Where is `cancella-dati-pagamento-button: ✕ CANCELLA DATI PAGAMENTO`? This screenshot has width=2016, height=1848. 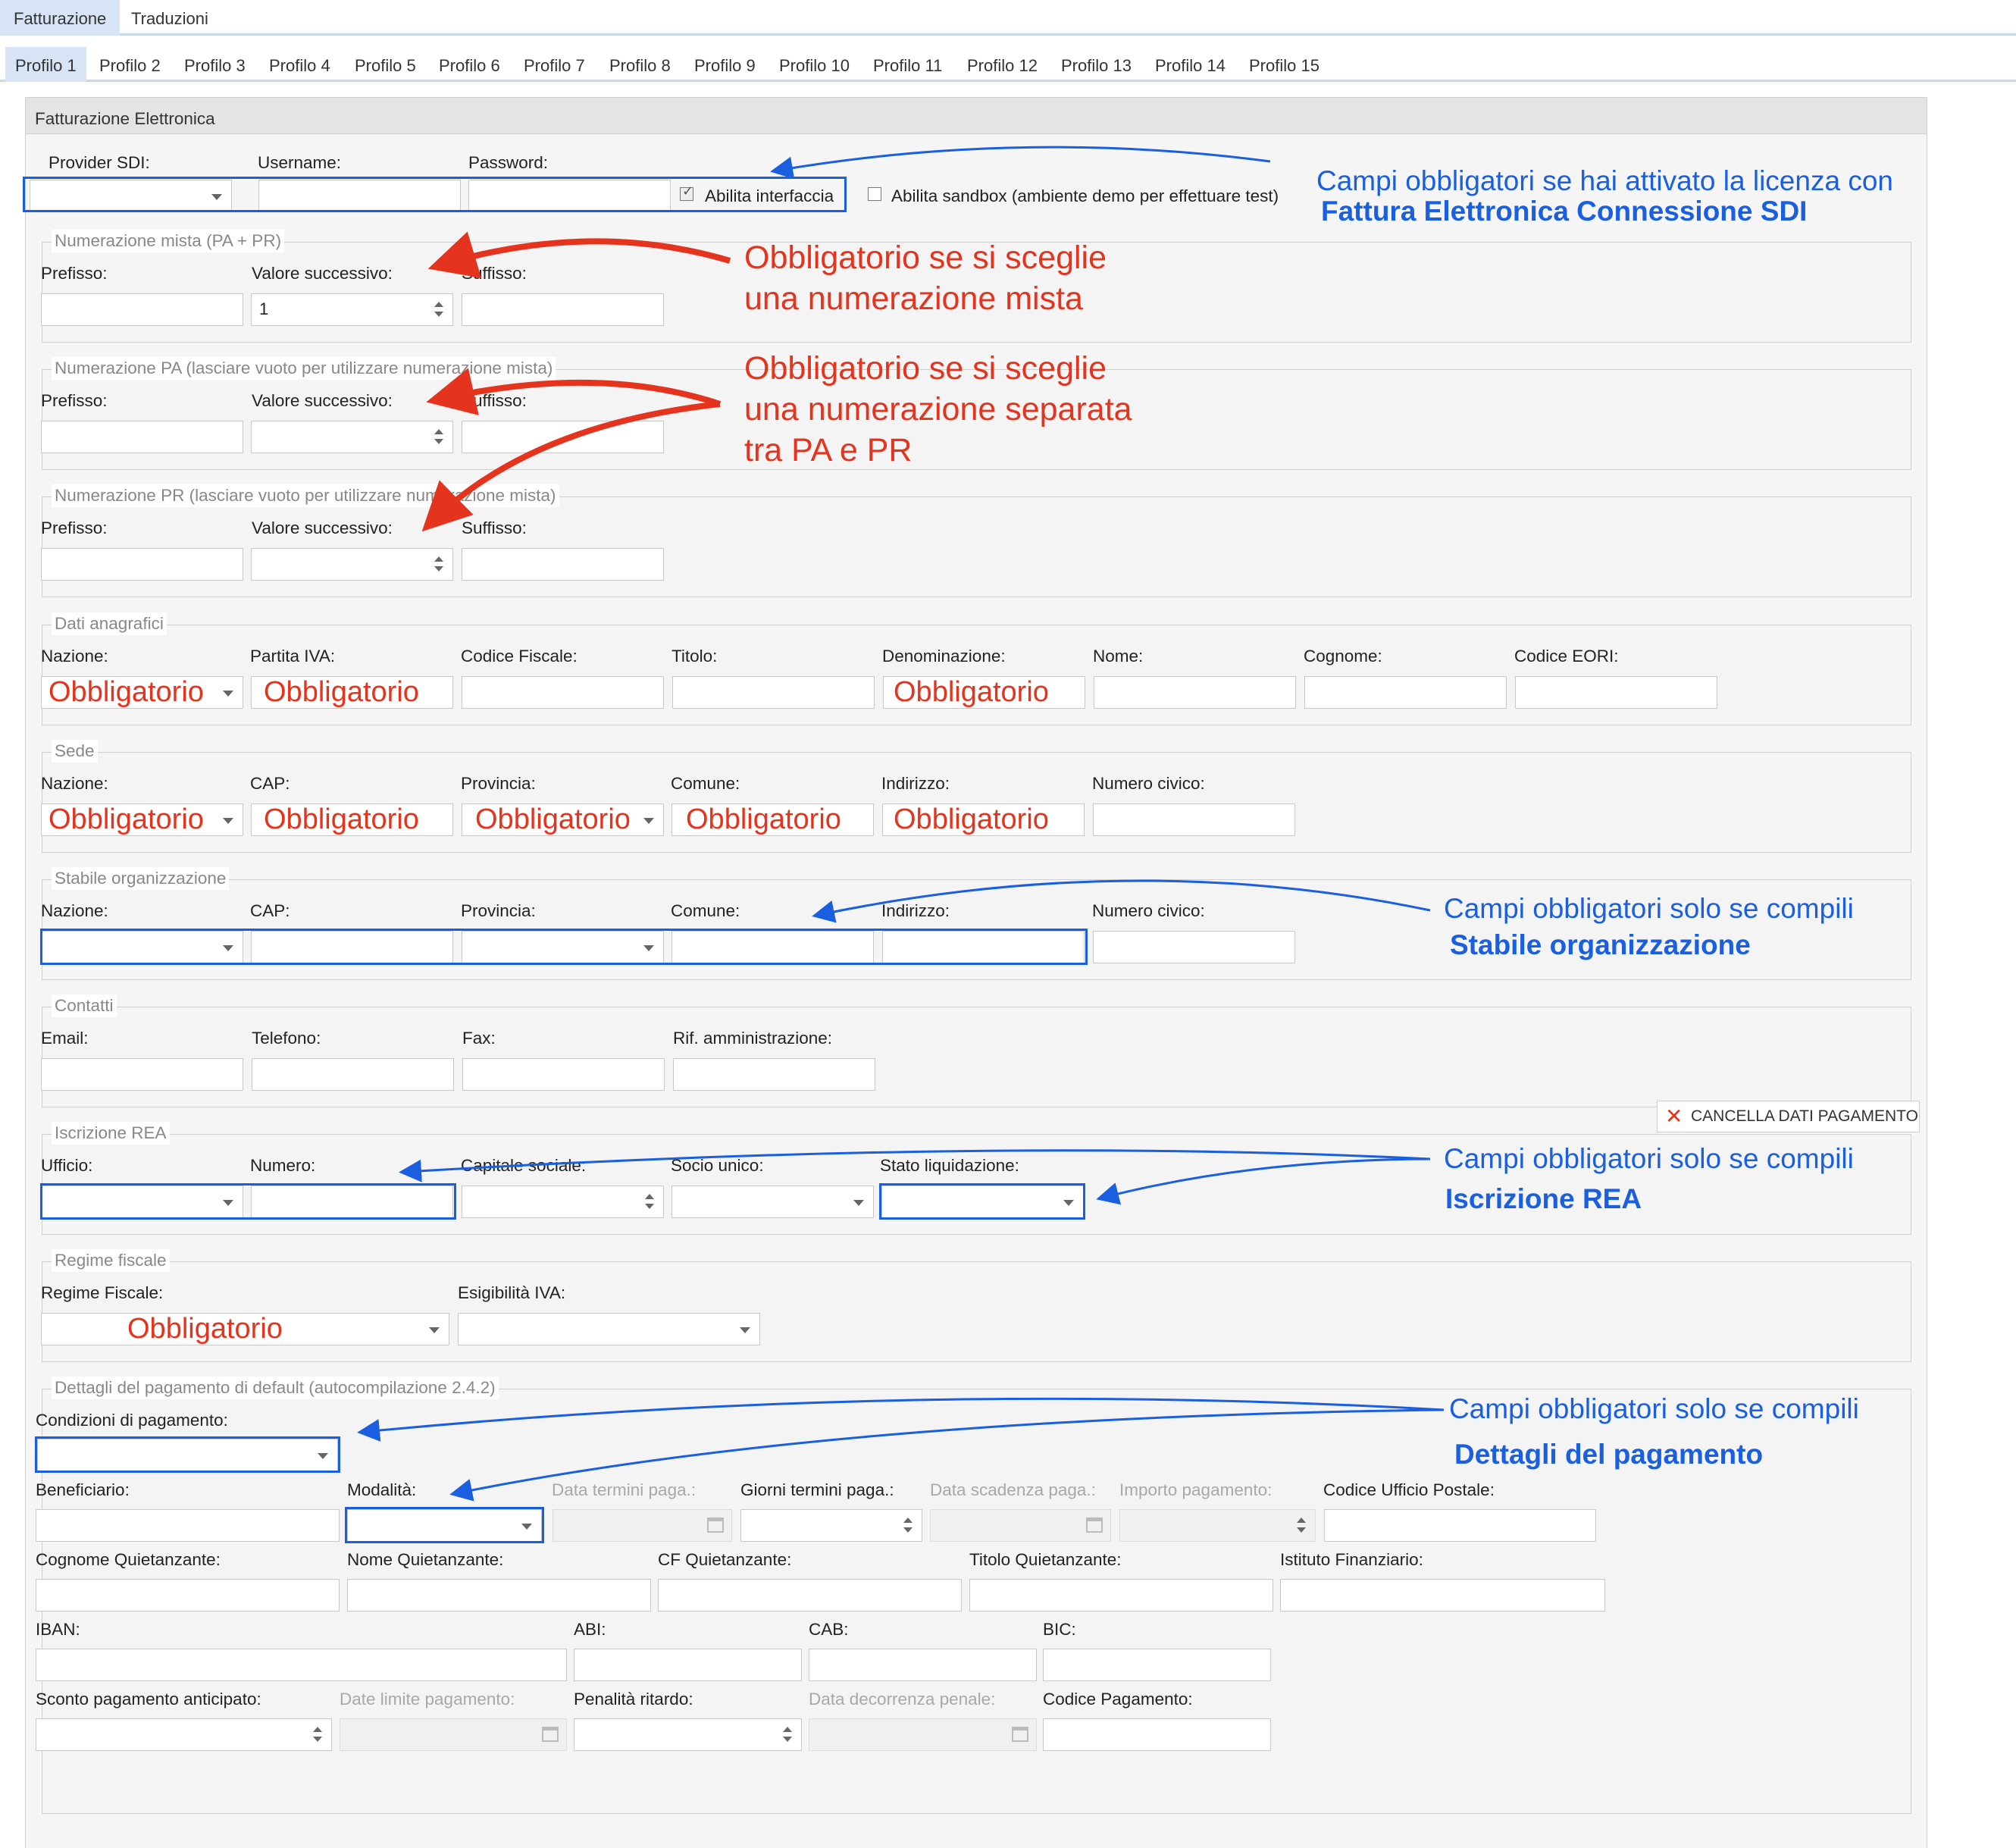 cancella-dati-pagamento-button: ✕ CANCELLA DATI PAGAMENTO is located at coordinates (1788, 1116).